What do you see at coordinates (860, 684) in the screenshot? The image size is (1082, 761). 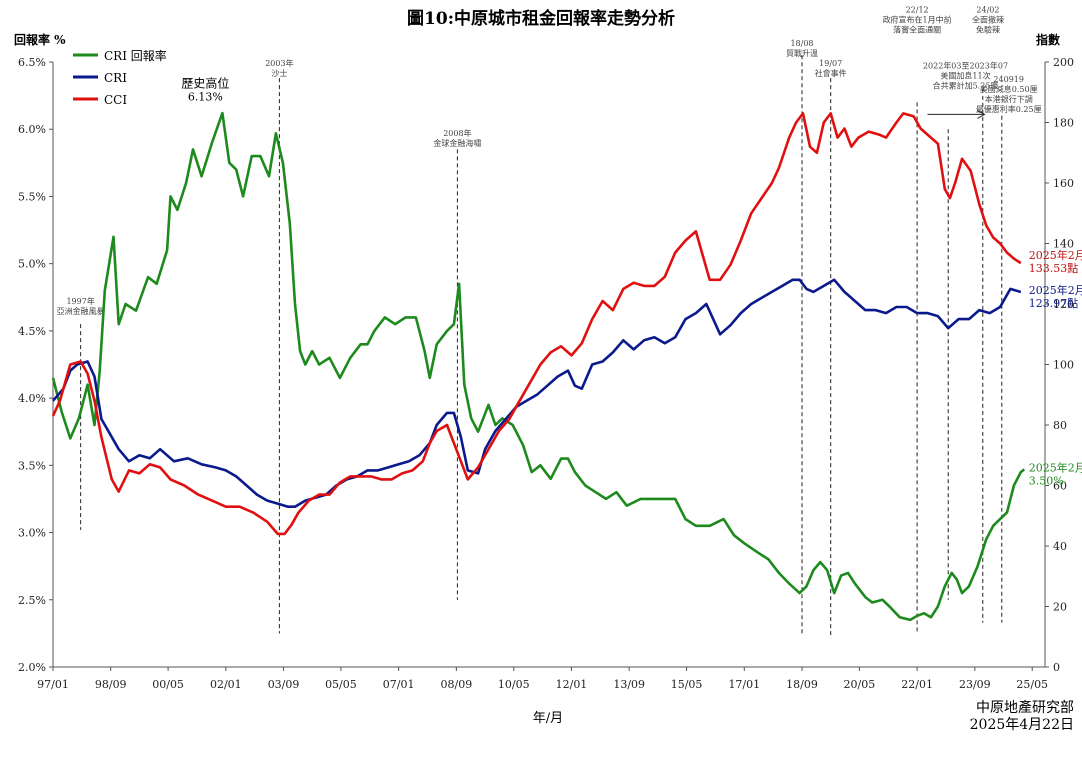 I see `x-tick-label: 20/05` at bounding box center [860, 684].